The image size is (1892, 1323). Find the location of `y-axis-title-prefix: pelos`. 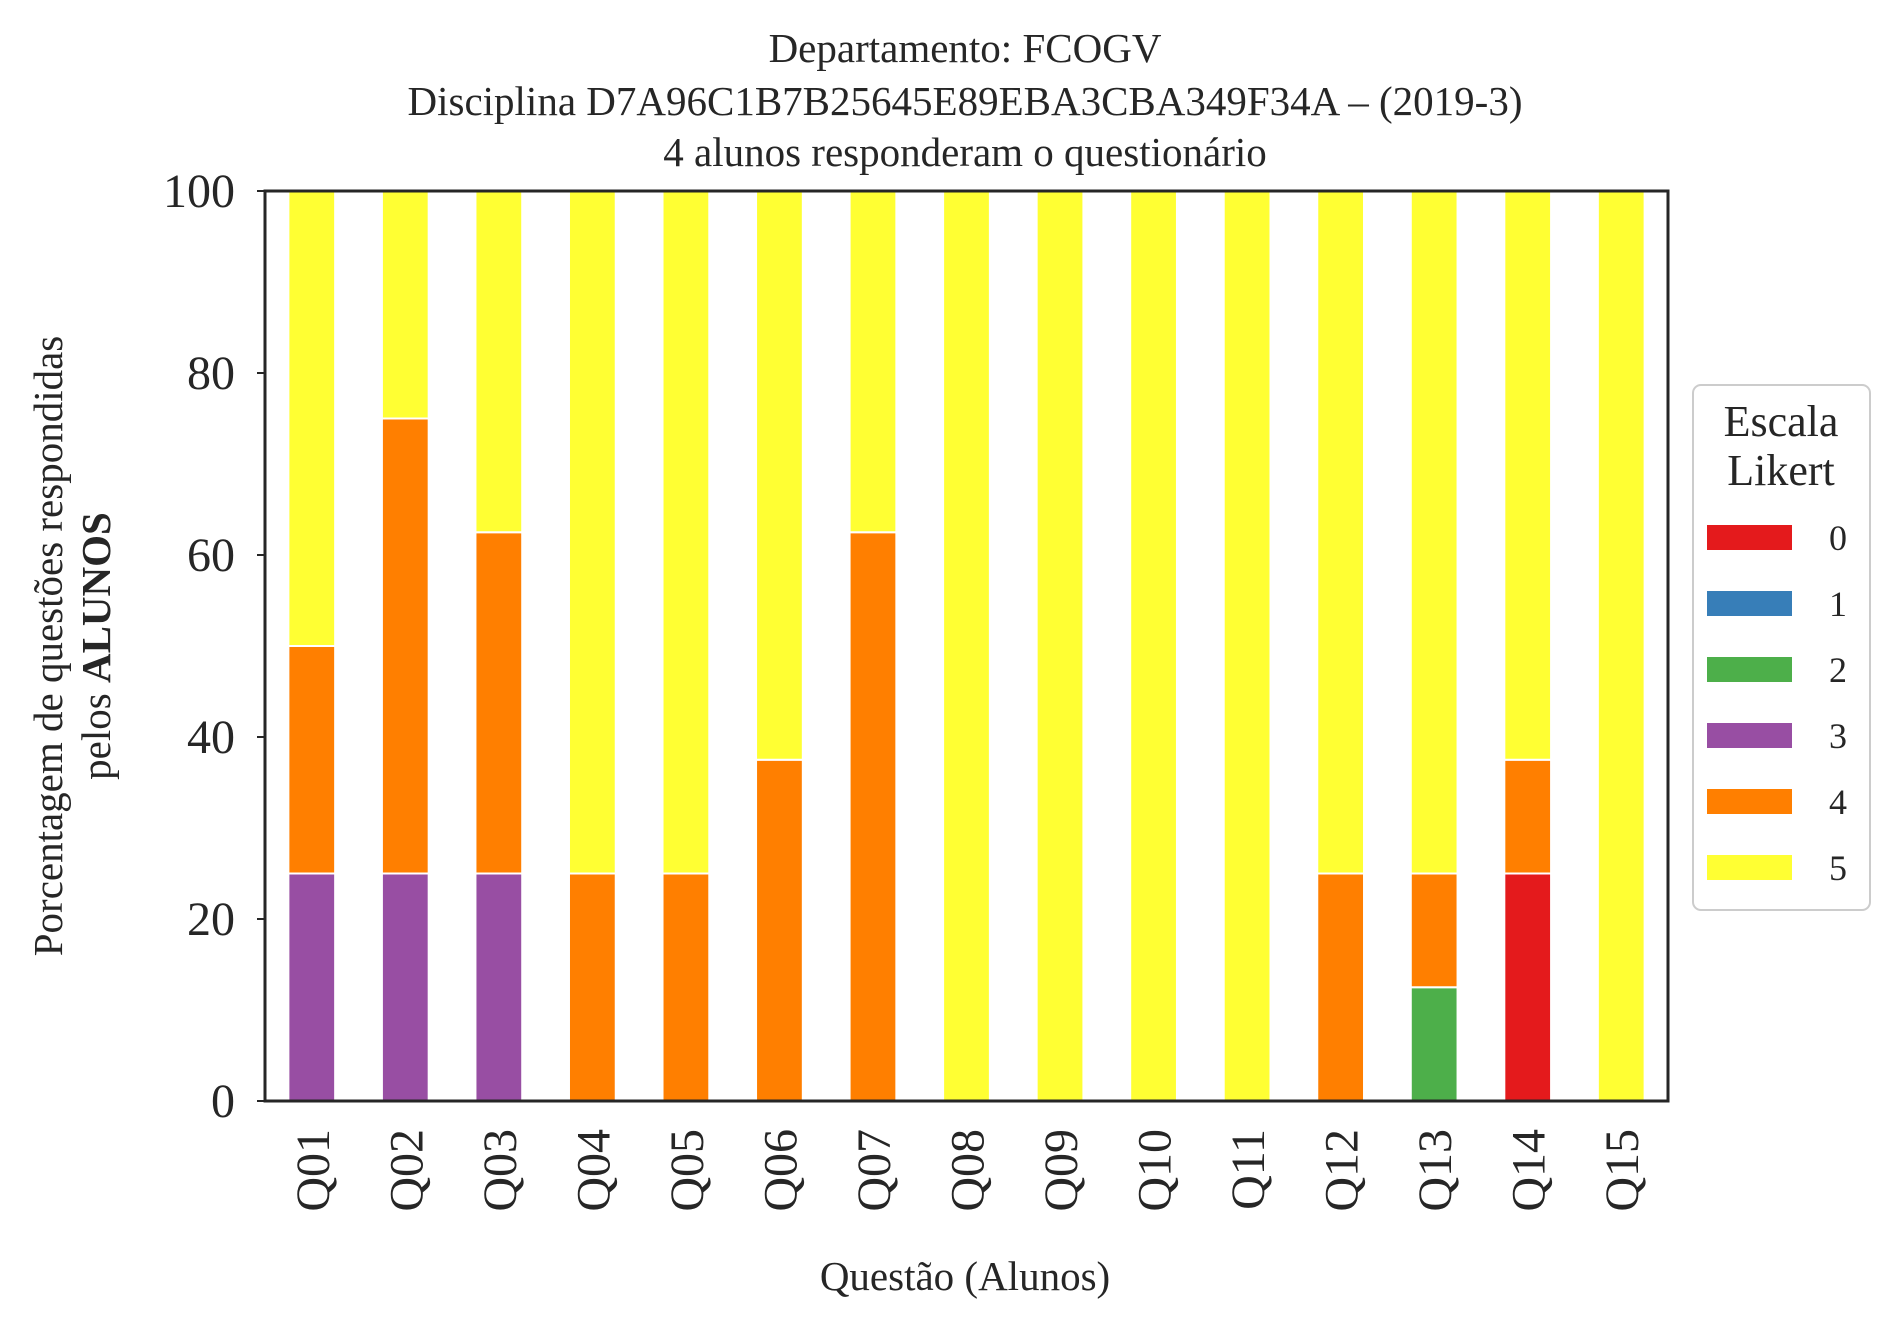

y-axis-title-prefix: pelos is located at coordinates (96, 731).